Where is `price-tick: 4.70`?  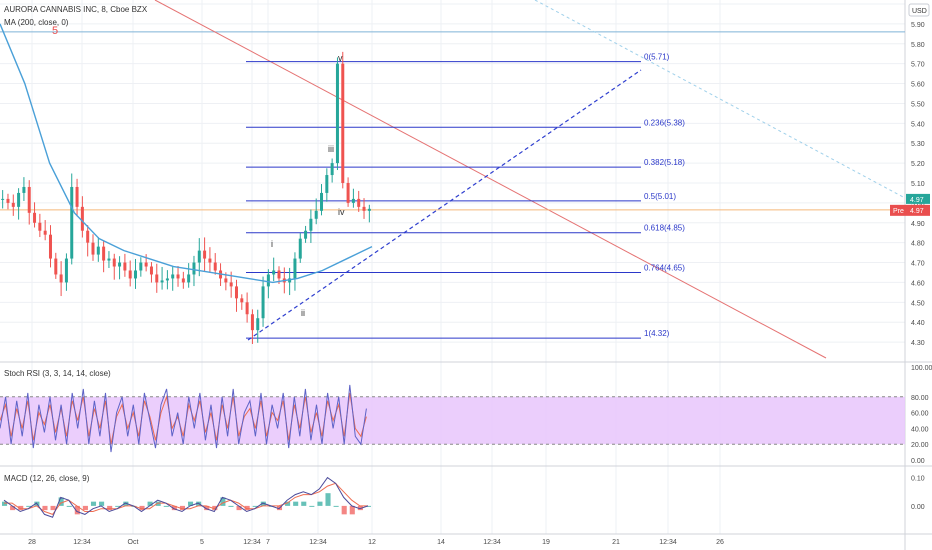
price-tick: 4.70 is located at coordinates (918, 264).